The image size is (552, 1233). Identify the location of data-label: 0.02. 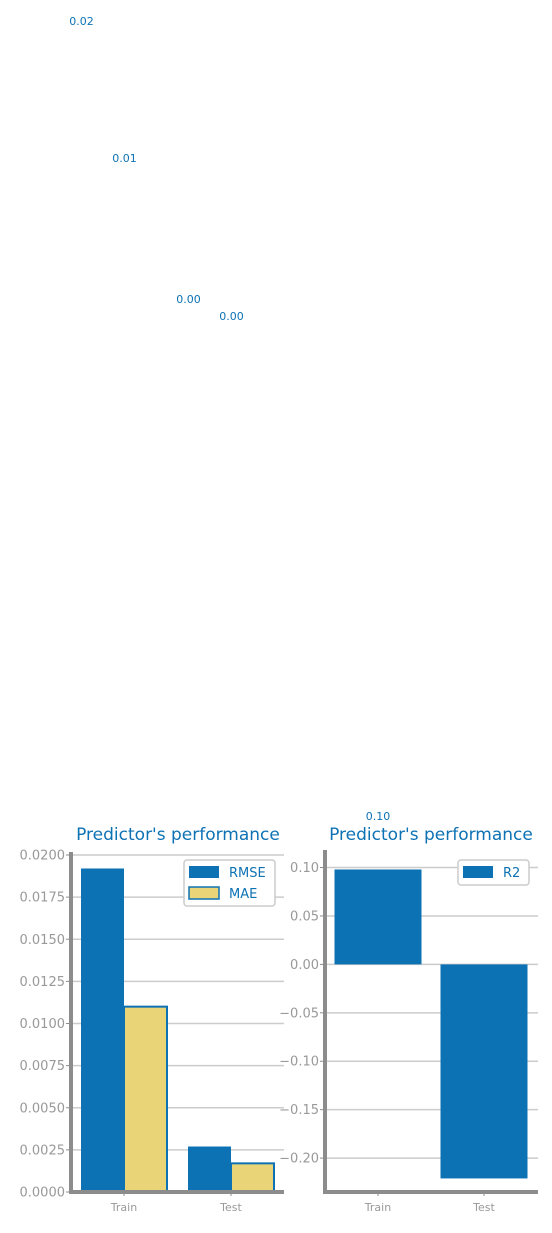
(81, 21).